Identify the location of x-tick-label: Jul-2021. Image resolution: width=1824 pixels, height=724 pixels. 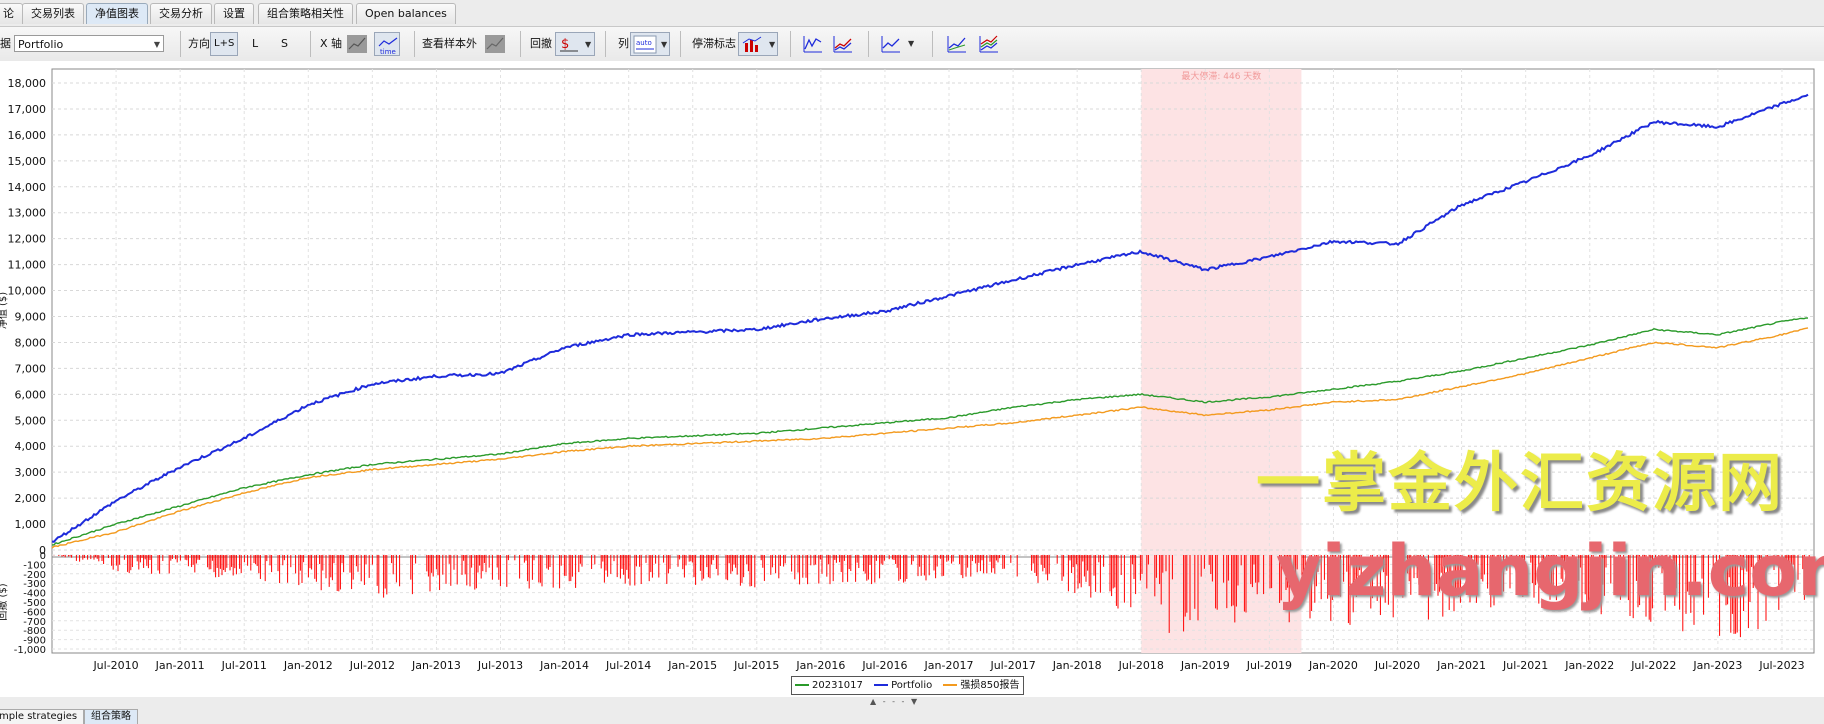
(1525, 665).